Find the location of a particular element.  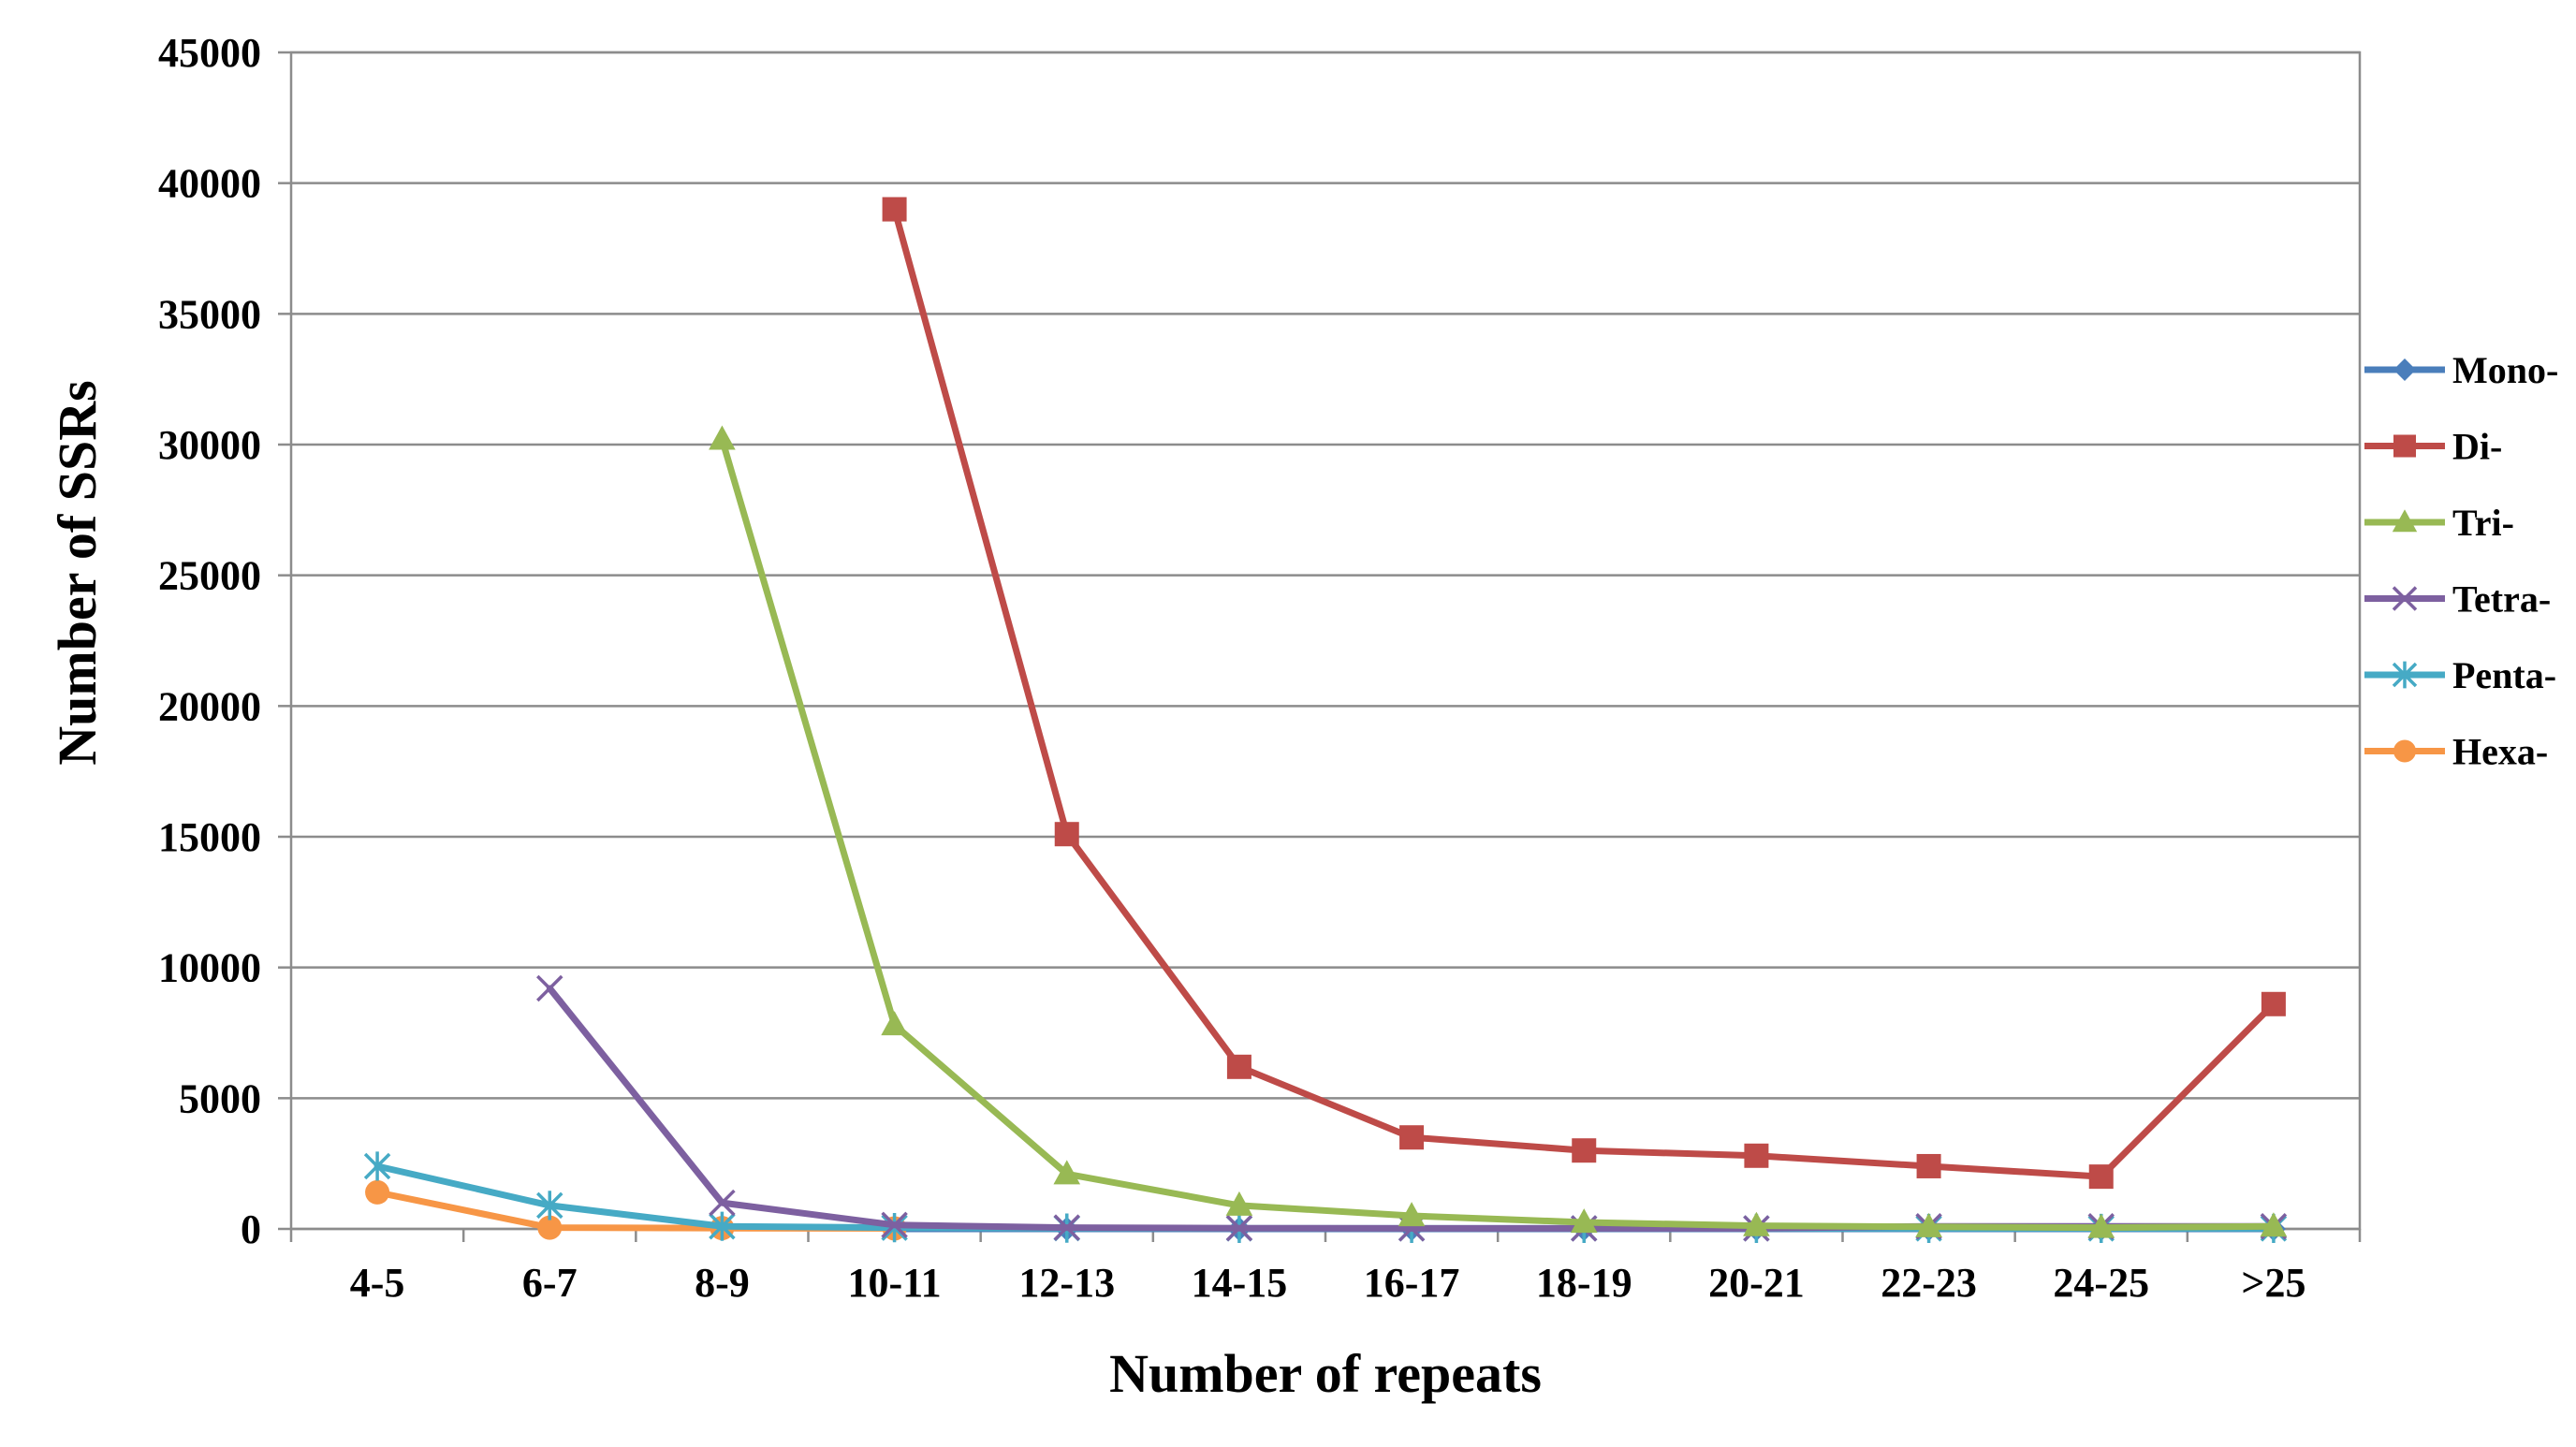

y-tick-label: 35000 is located at coordinates (209, 314).